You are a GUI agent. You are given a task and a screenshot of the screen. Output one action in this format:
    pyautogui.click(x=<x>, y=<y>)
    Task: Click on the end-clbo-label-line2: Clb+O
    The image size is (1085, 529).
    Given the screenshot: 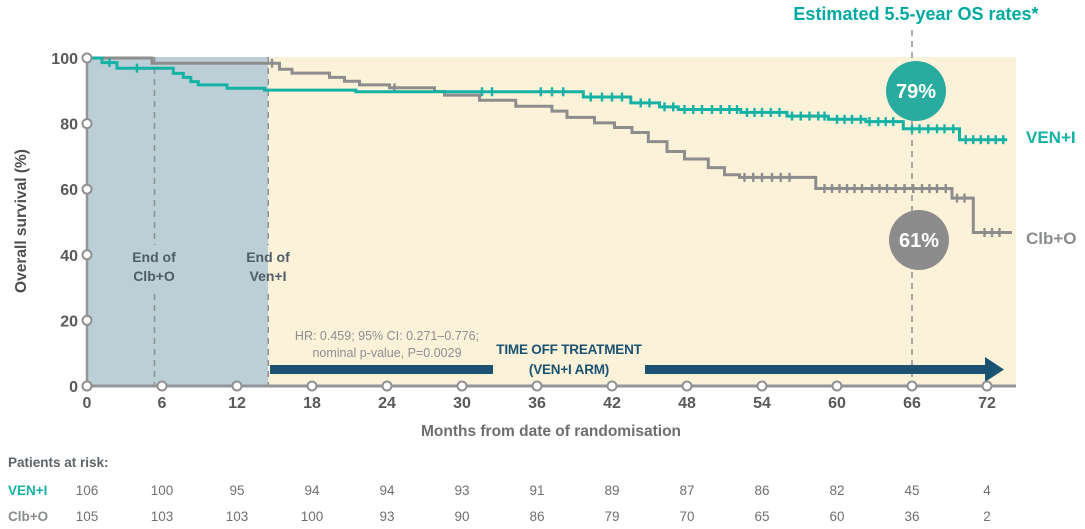 What is the action you would take?
    pyautogui.click(x=154, y=276)
    